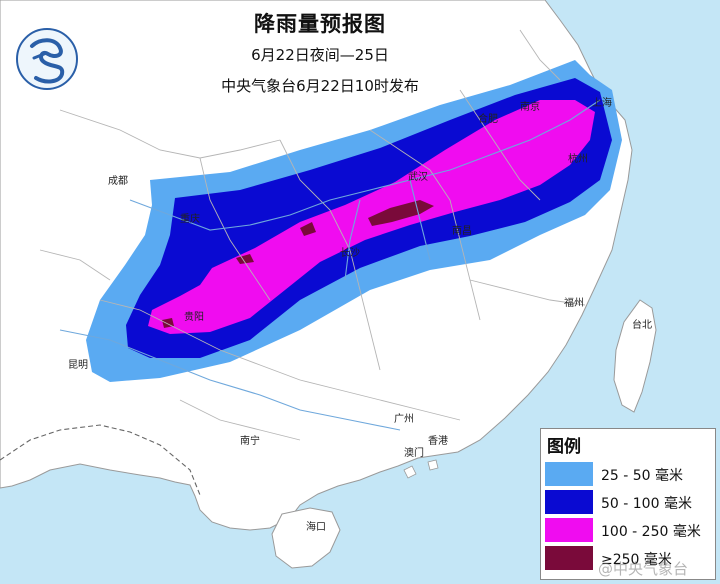  I want to click on legend-item: 25 - 50 毫米, so click(629, 474).